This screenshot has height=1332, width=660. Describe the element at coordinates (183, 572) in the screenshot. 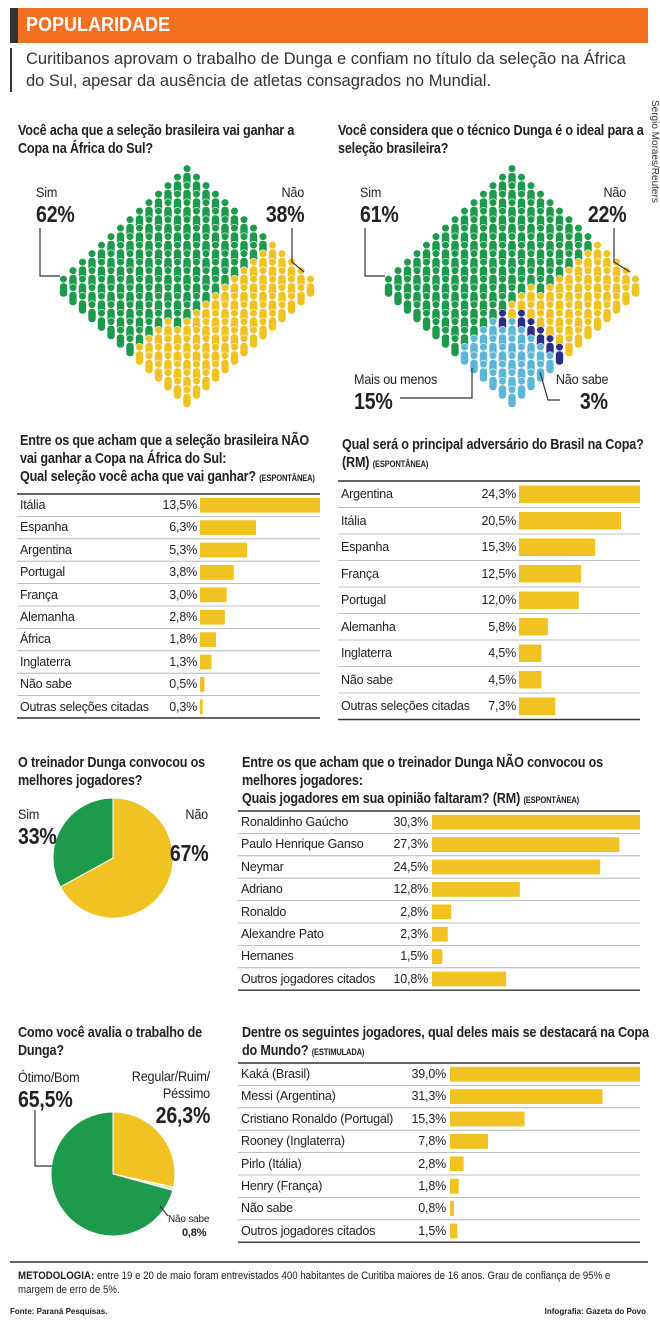

I see `value-label: 3,8%` at that location.